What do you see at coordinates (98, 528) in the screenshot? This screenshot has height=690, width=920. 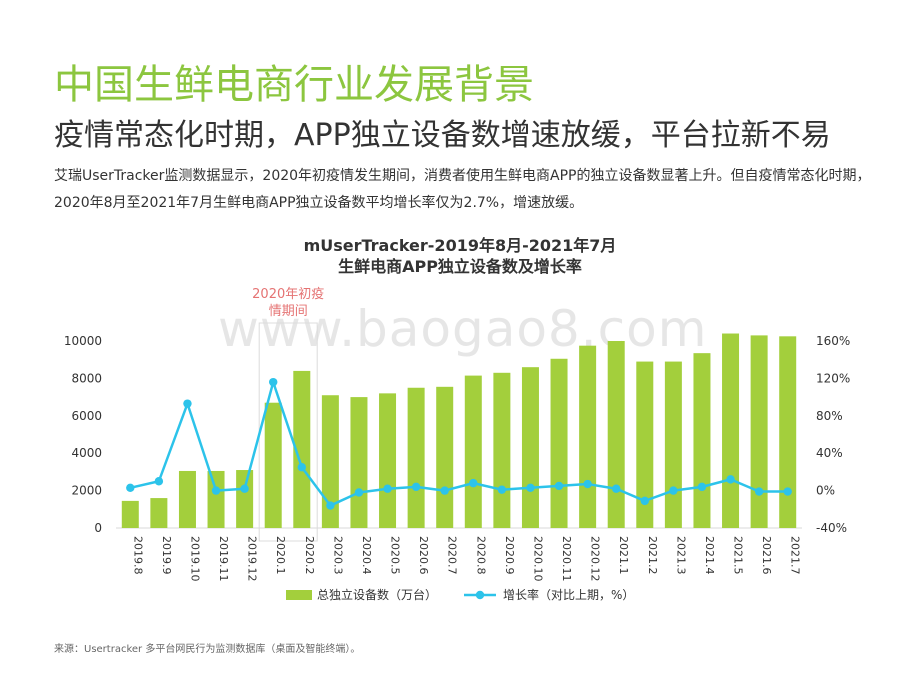 I see `left-axis-tick-label: 0` at bounding box center [98, 528].